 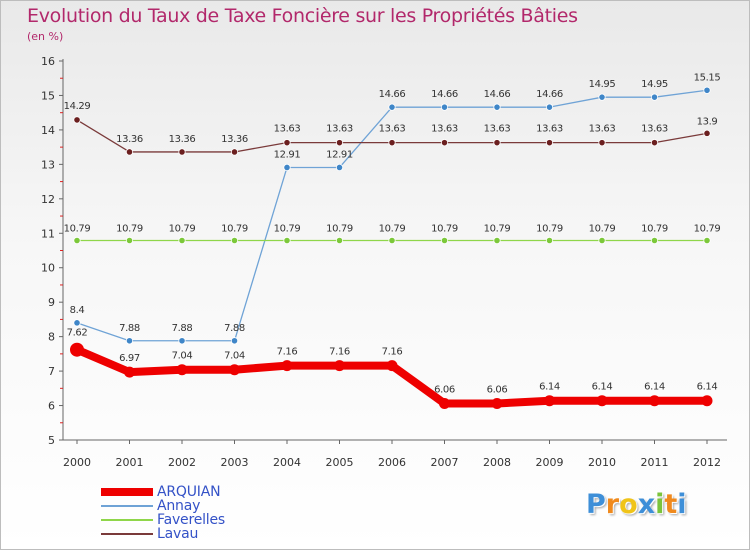 What do you see at coordinates (636, 504) in the screenshot?
I see `brand-logo: Proxiti` at bounding box center [636, 504].